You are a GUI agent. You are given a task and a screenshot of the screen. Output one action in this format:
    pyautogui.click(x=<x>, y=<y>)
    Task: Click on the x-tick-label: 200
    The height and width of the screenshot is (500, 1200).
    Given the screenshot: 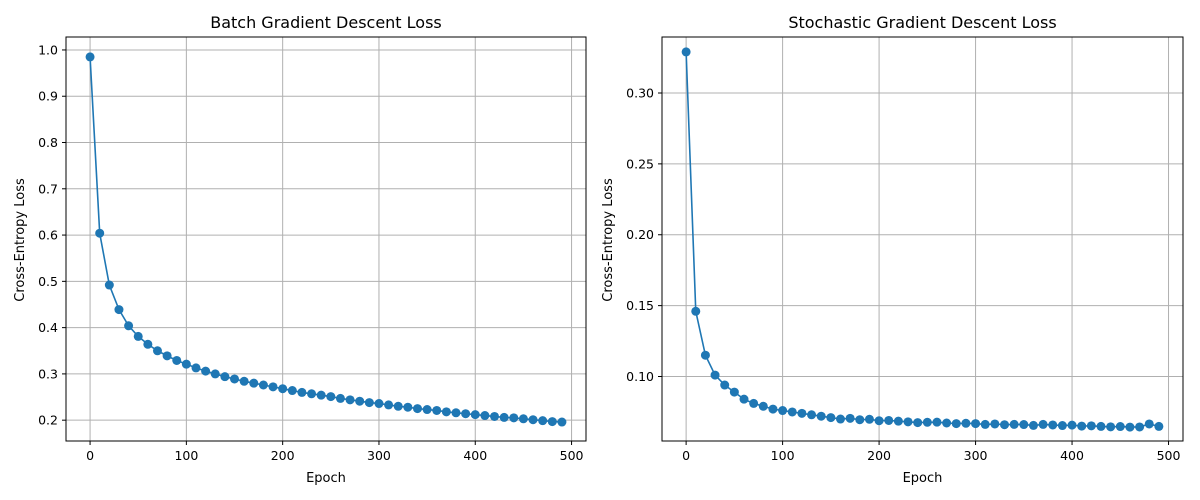 What is the action you would take?
    pyautogui.click(x=283, y=455)
    